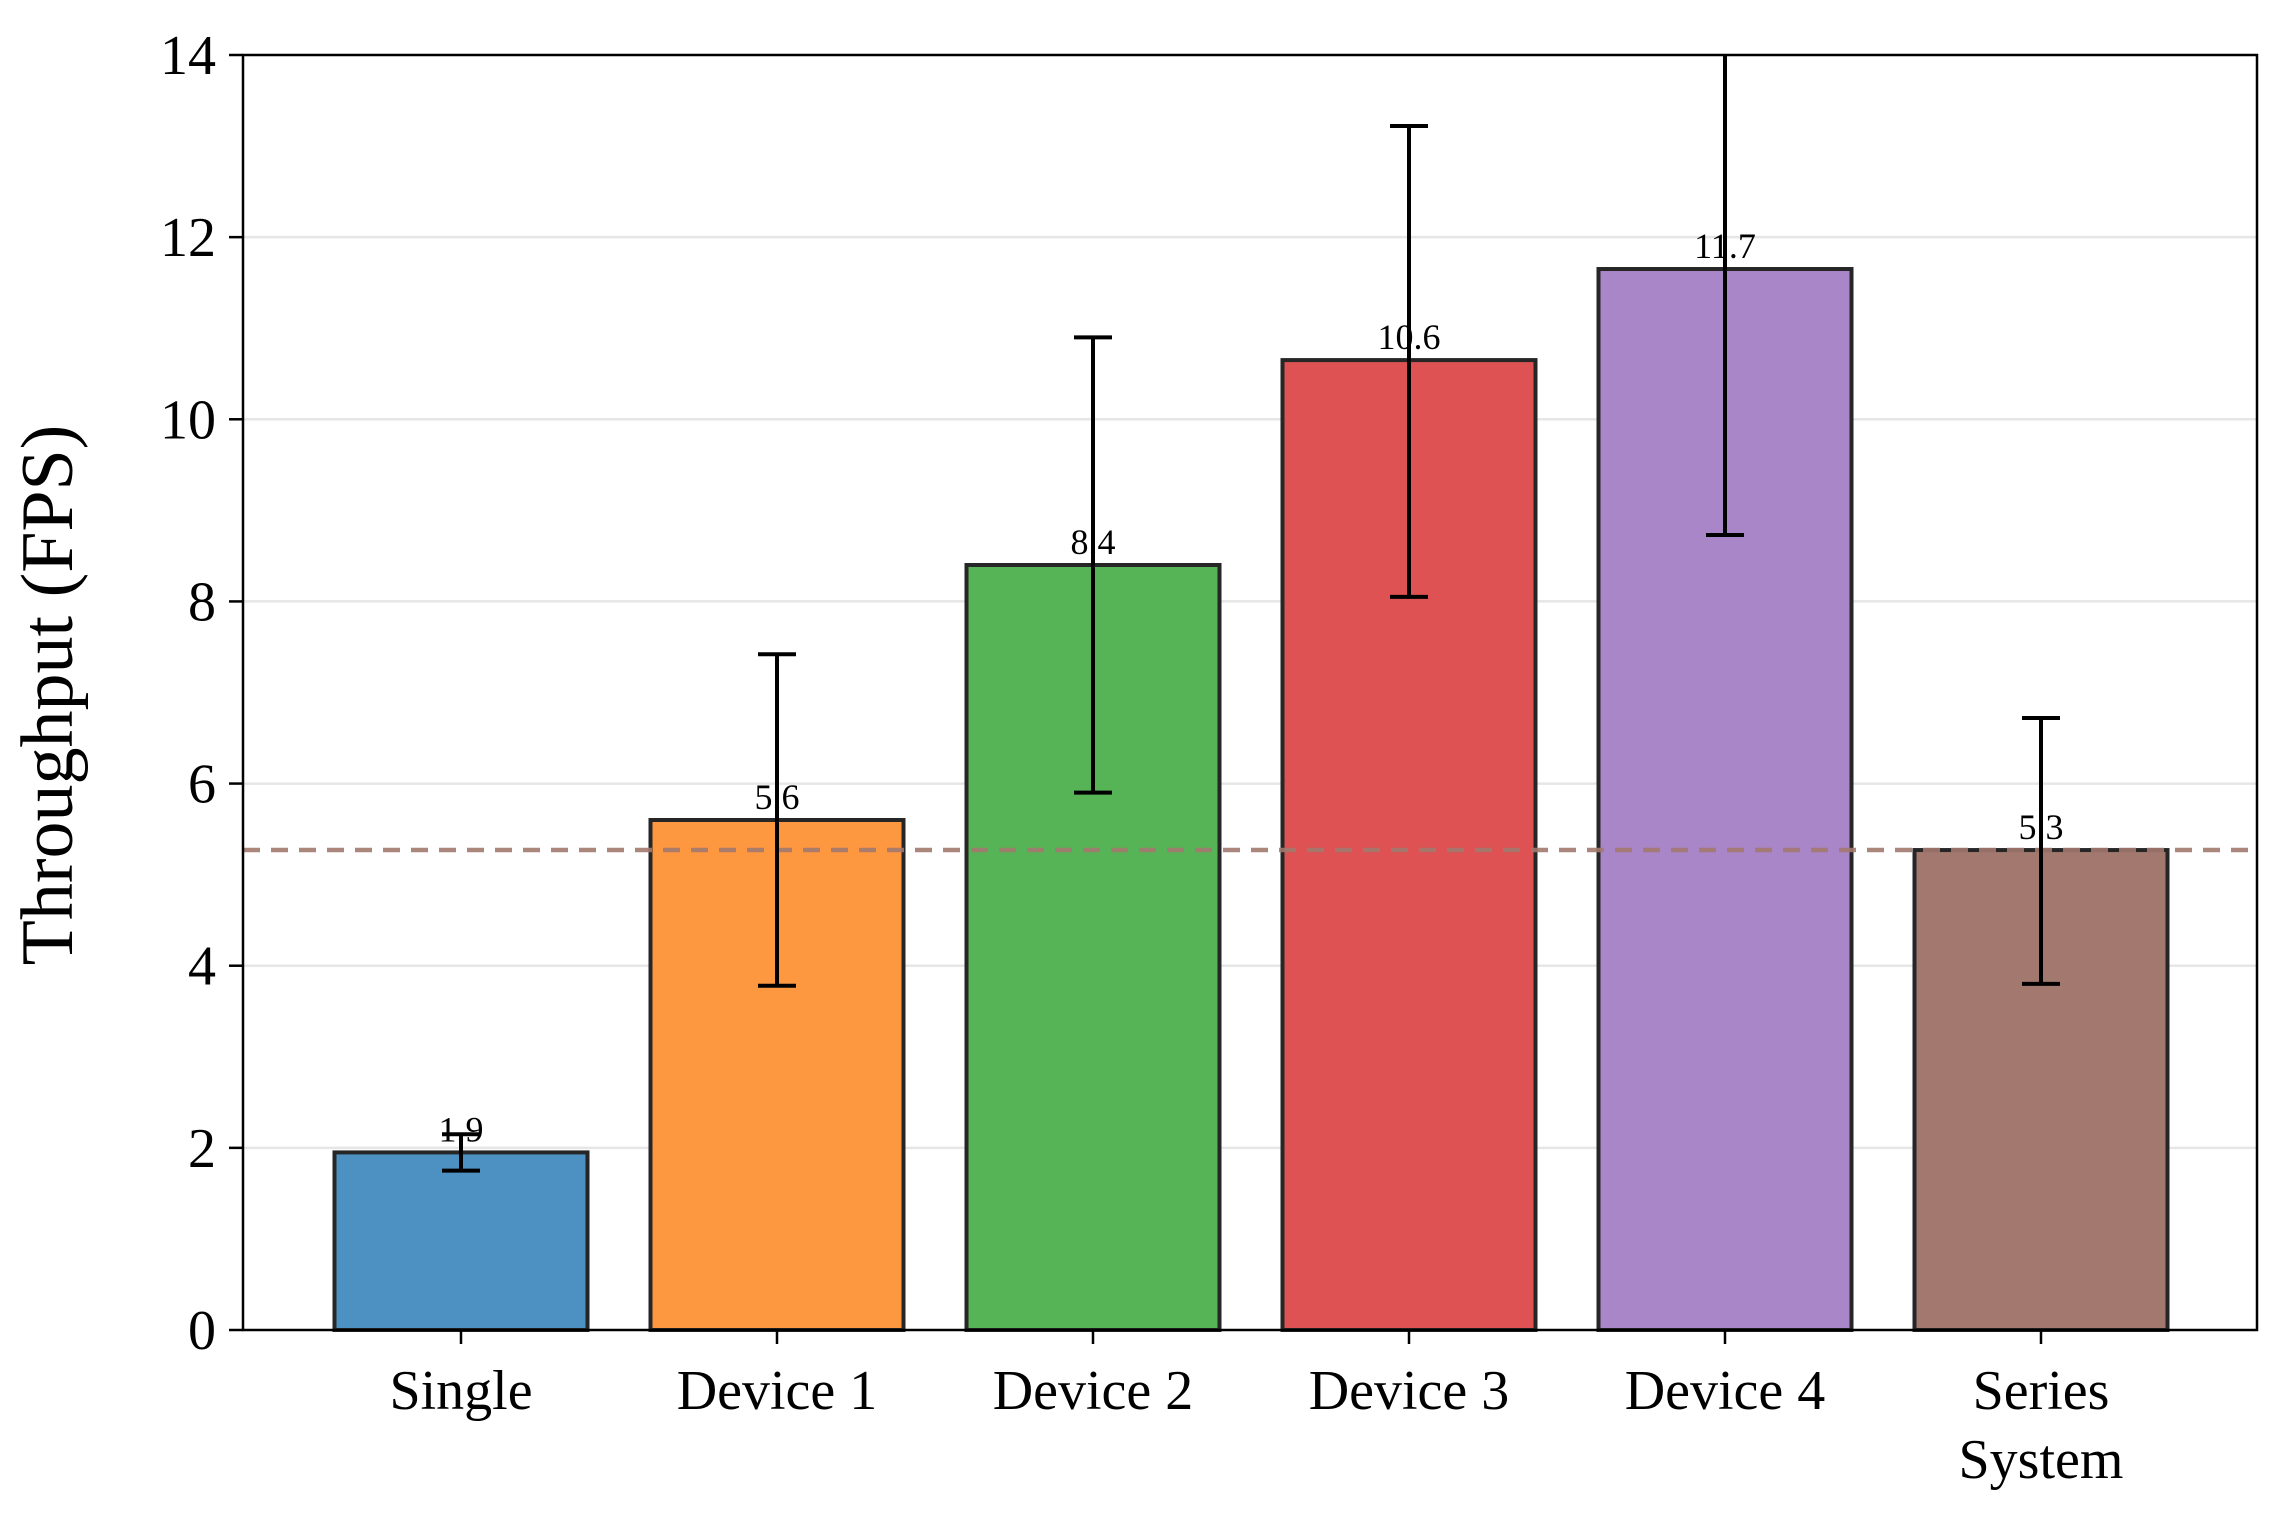  What do you see at coordinates (48, 695) in the screenshot?
I see `y-axis-title: Throughput (FPS)` at bounding box center [48, 695].